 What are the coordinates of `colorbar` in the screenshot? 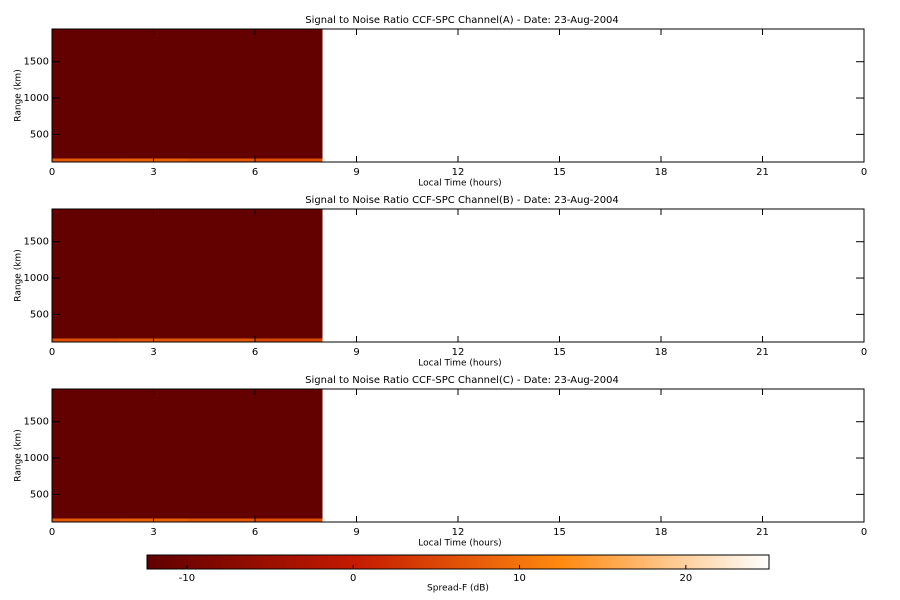 It's located at (458, 562).